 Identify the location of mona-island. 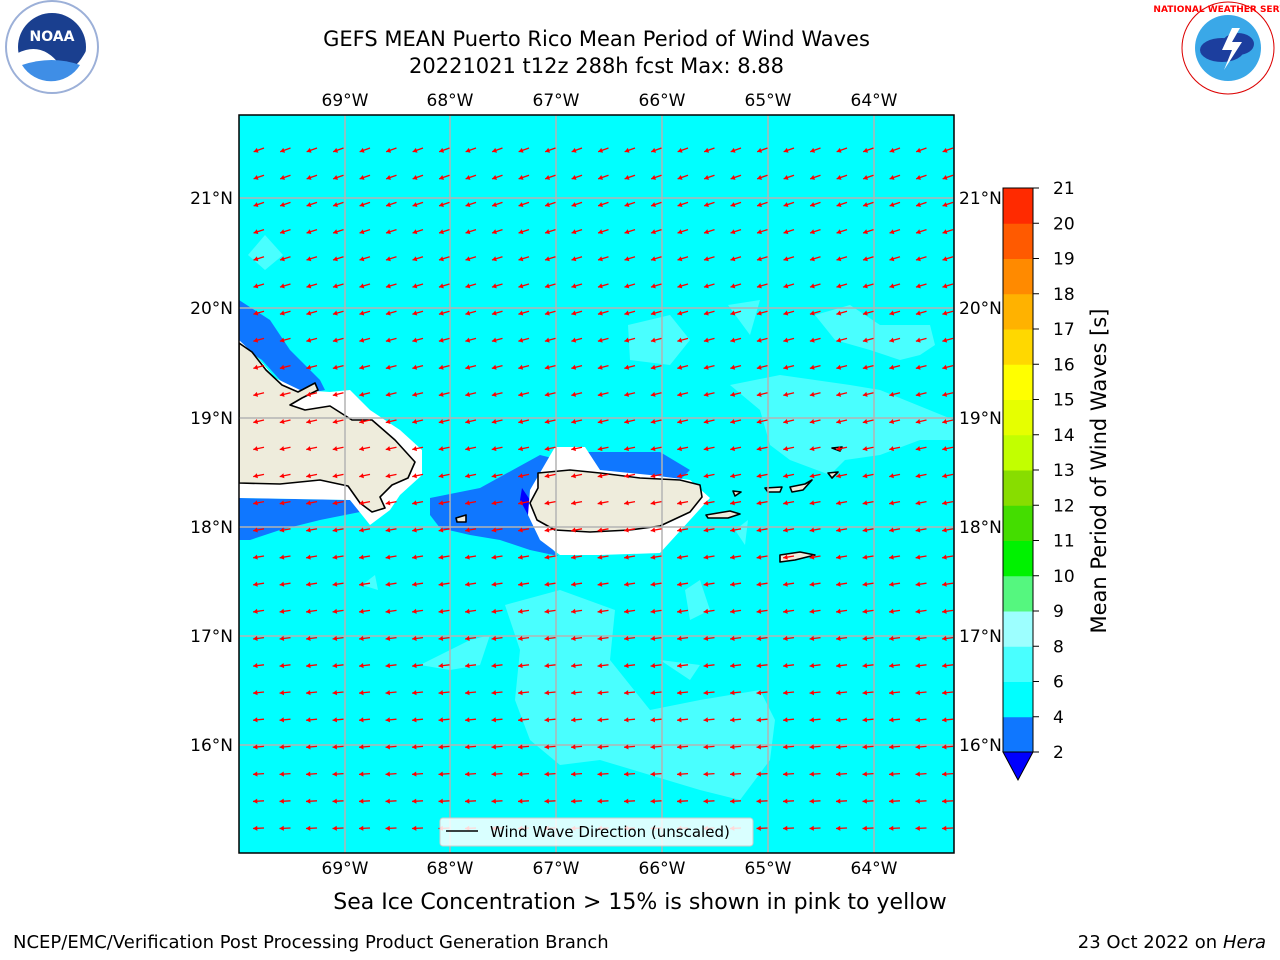
(461, 518).